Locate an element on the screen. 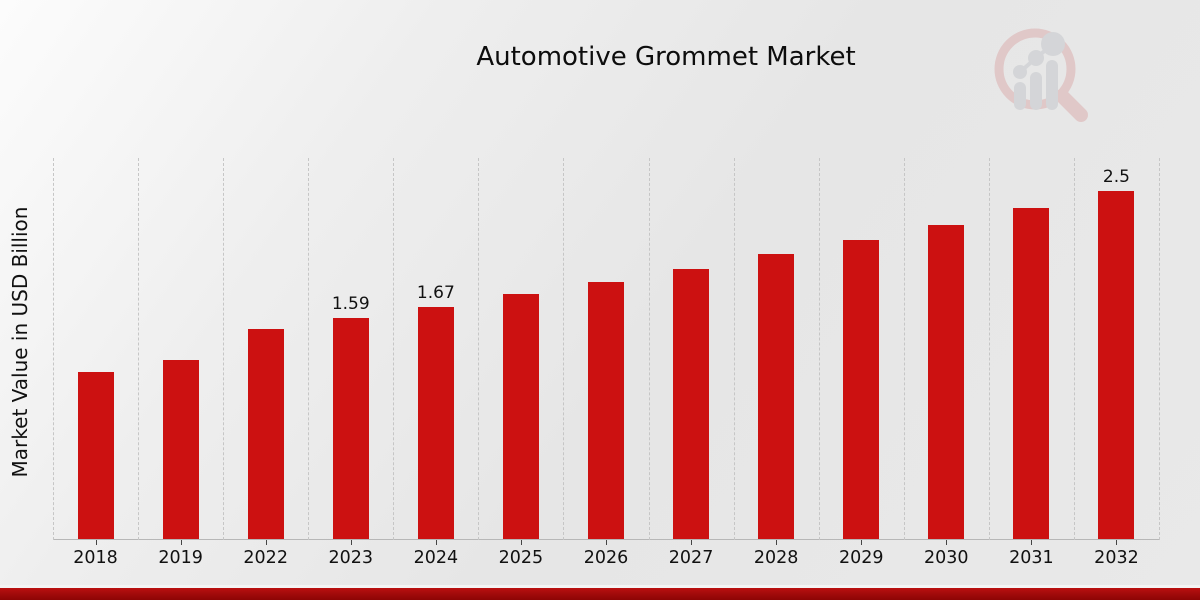 This screenshot has width=1200, height=600. x-tick-label: 2025 is located at coordinates (521, 558).